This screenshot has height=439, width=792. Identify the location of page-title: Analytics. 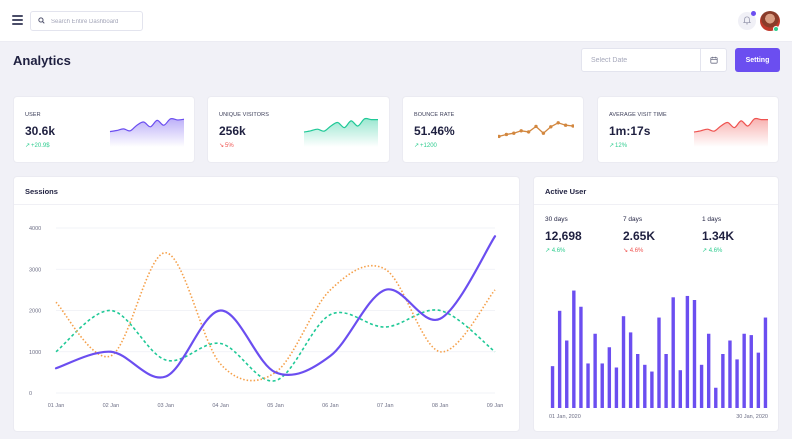
(42, 60).